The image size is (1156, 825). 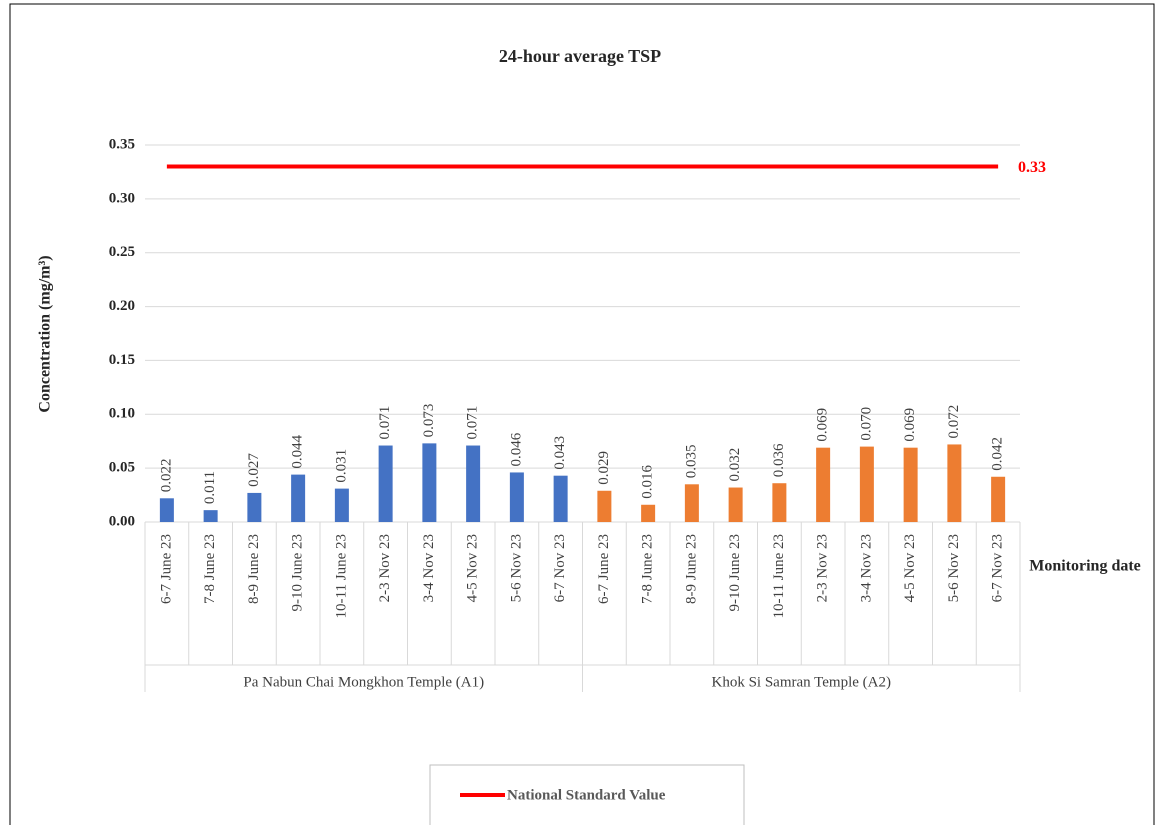 What do you see at coordinates (254, 470) in the screenshot?
I see `data-label: 0.027` at bounding box center [254, 470].